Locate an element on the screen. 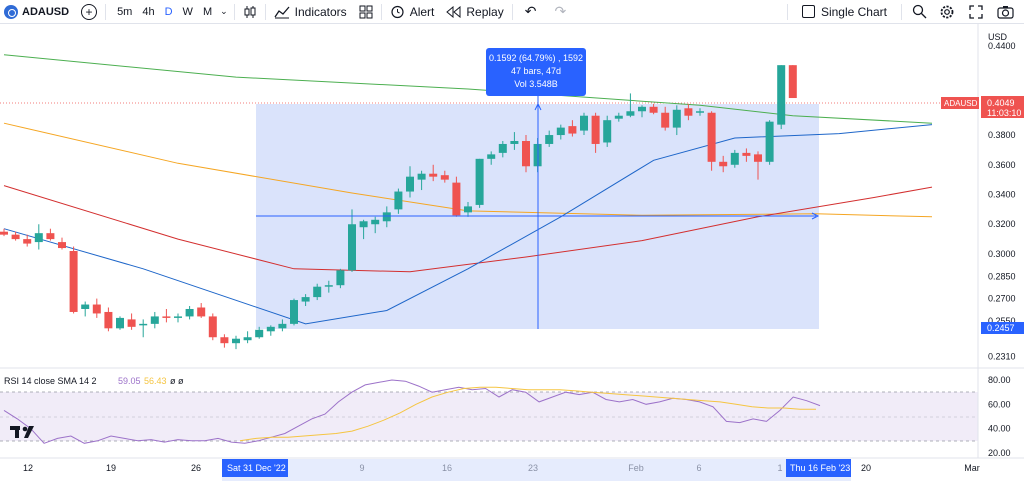  candles-icon is located at coordinates (250, 11).